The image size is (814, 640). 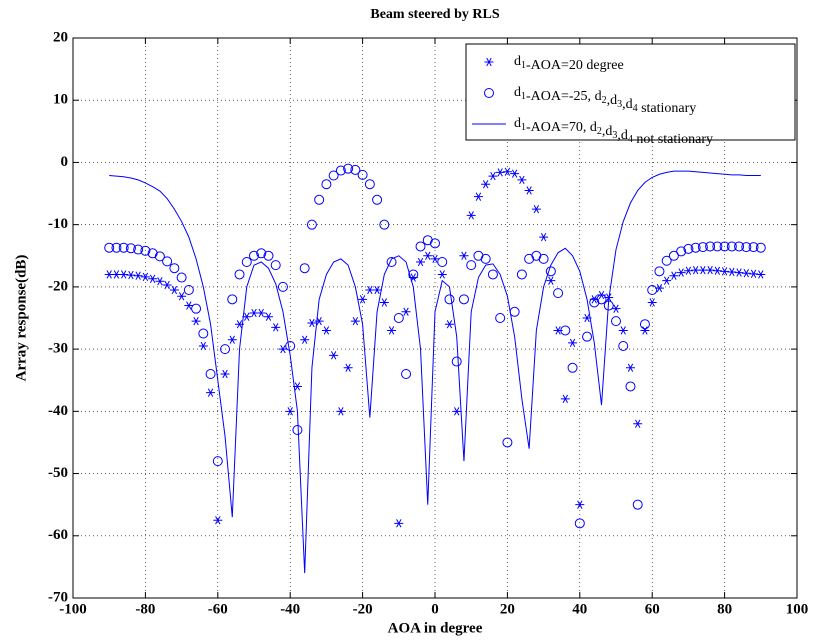 What do you see at coordinates (58, 411) in the screenshot?
I see `y-tick-label: -40` at bounding box center [58, 411].